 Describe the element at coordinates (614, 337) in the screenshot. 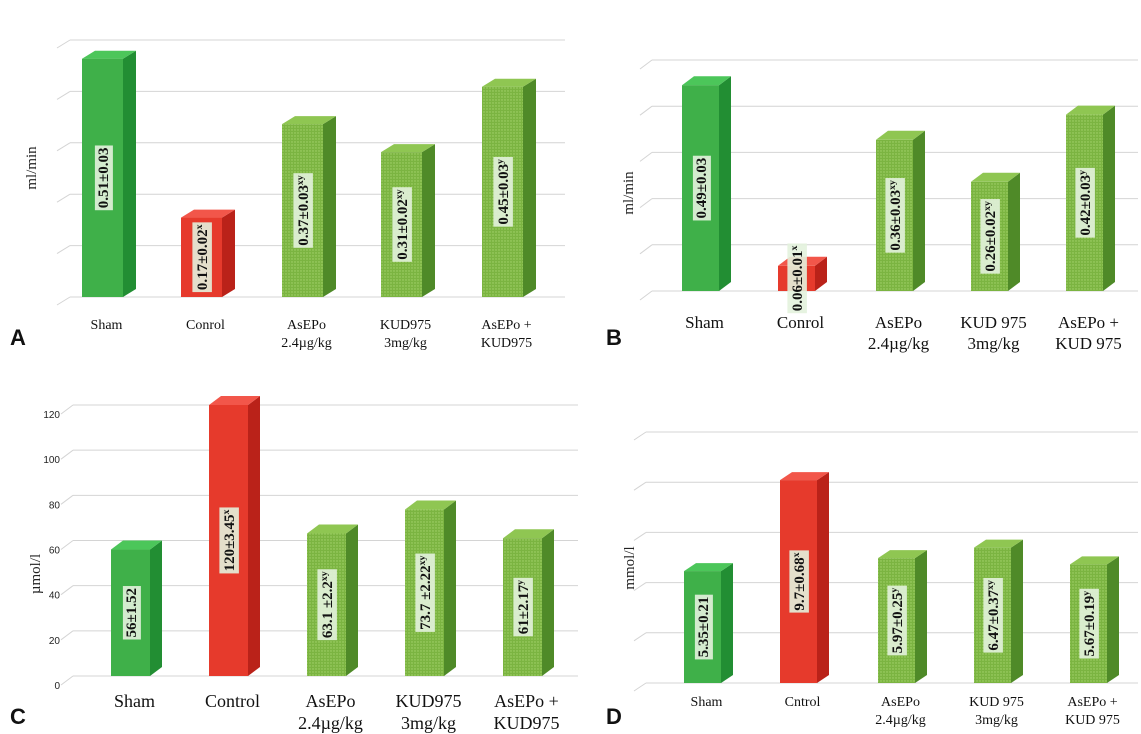

I see `panel-letter-b: B` at that location.